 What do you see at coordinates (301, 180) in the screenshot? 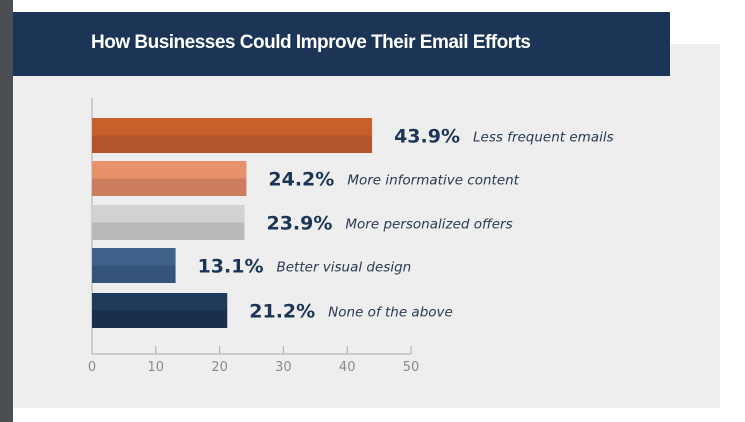
I see `value-label: 24.2%` at bounding box center [301, 180].